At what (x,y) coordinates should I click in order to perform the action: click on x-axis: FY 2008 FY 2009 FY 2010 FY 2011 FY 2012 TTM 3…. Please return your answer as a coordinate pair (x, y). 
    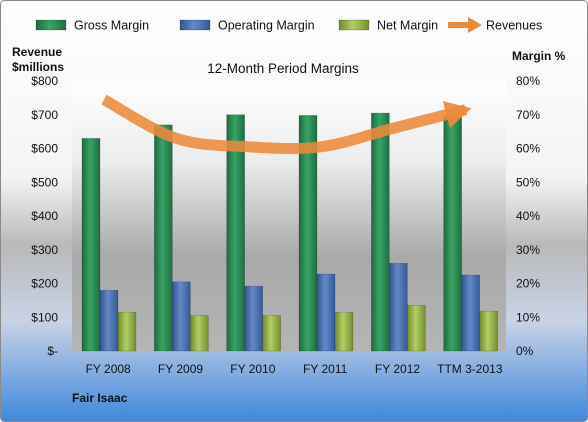
    Looking at the image, I should click on (294, 369).